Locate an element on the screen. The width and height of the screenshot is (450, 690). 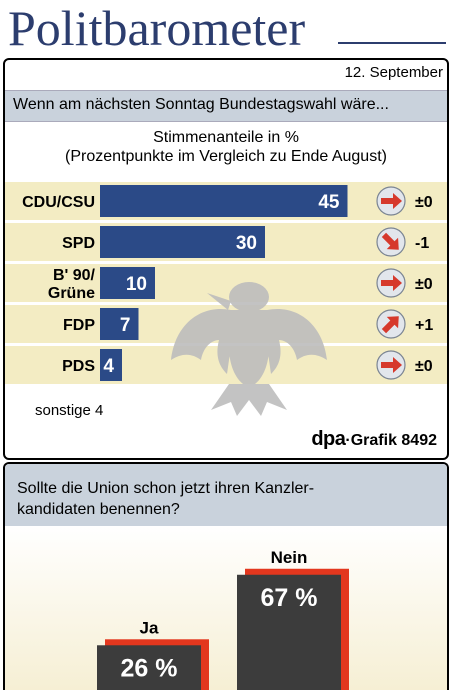
poll-value-label: 67 % is located at coordinates (289, 598).